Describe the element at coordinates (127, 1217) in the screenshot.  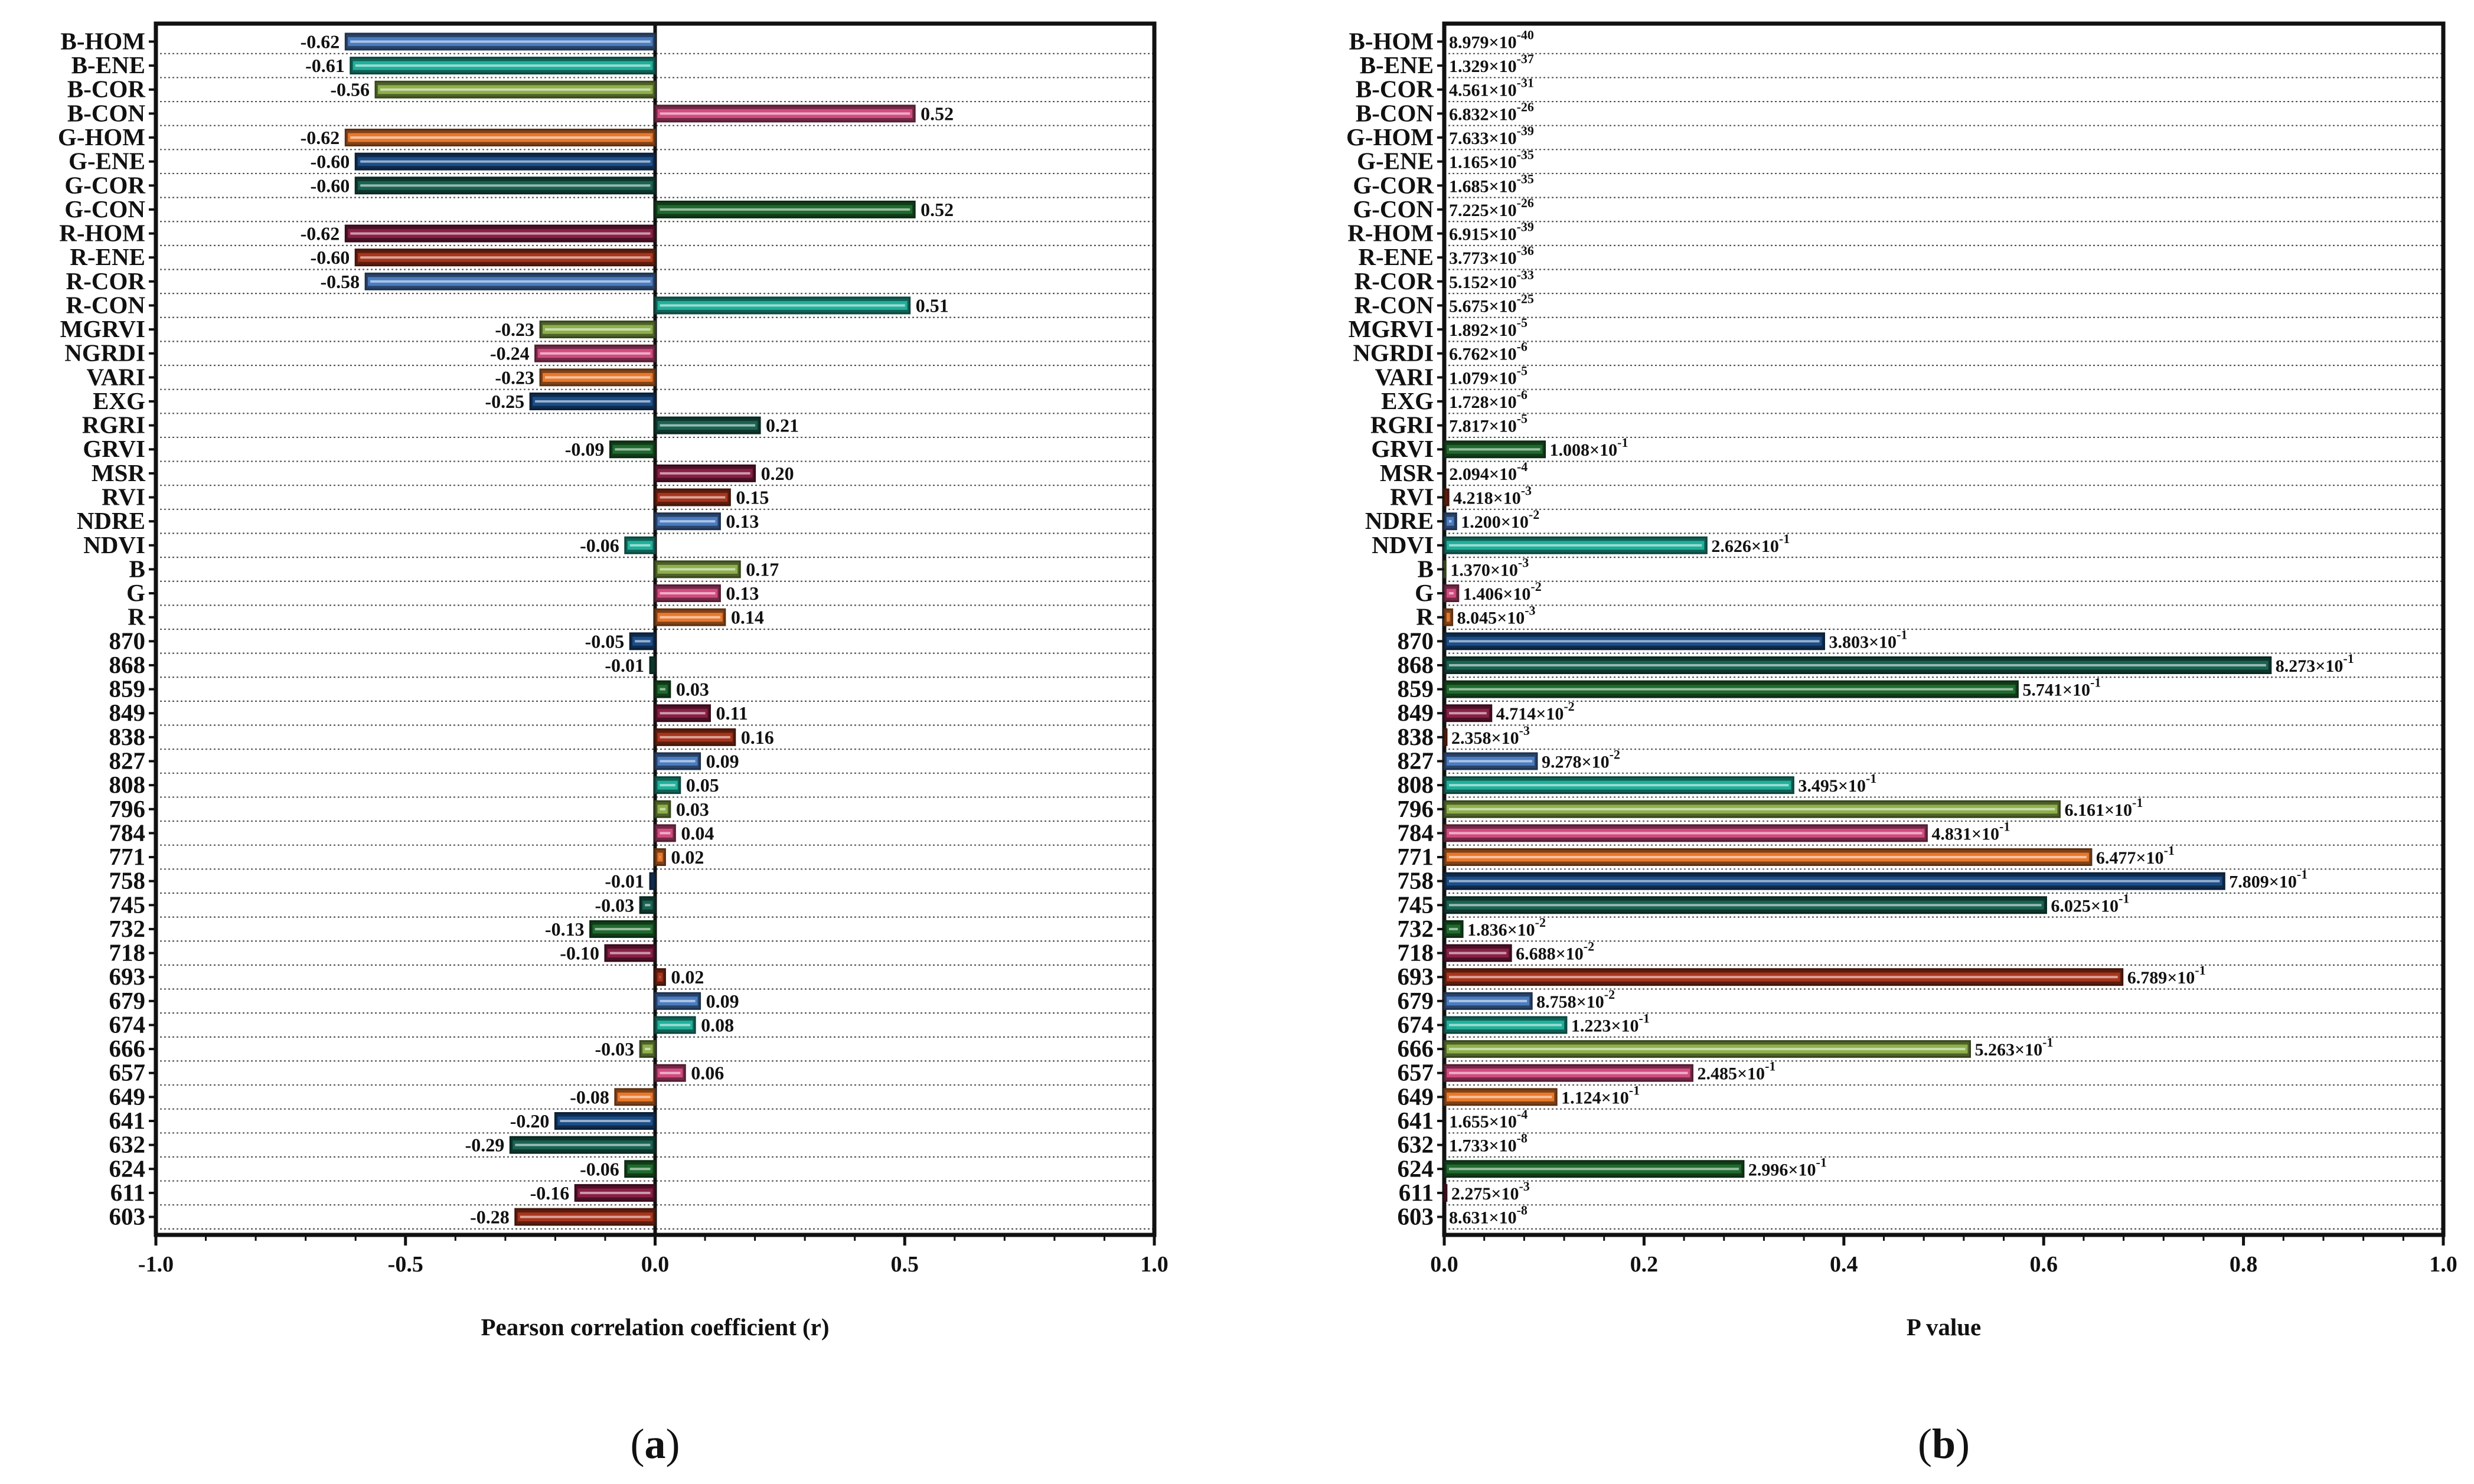
I see `category-label-603: 603` at that location.